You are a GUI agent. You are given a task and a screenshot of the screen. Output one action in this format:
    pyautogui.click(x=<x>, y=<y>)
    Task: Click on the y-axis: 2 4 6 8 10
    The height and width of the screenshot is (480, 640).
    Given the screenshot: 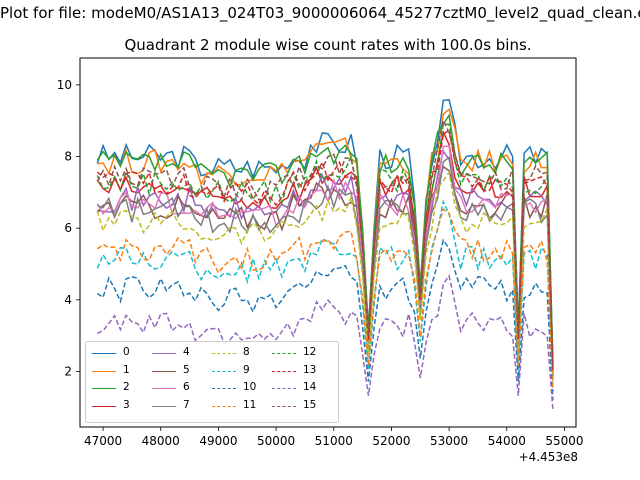 What is the action you would take?
    pyautogui.click(x=68, y=228)
    